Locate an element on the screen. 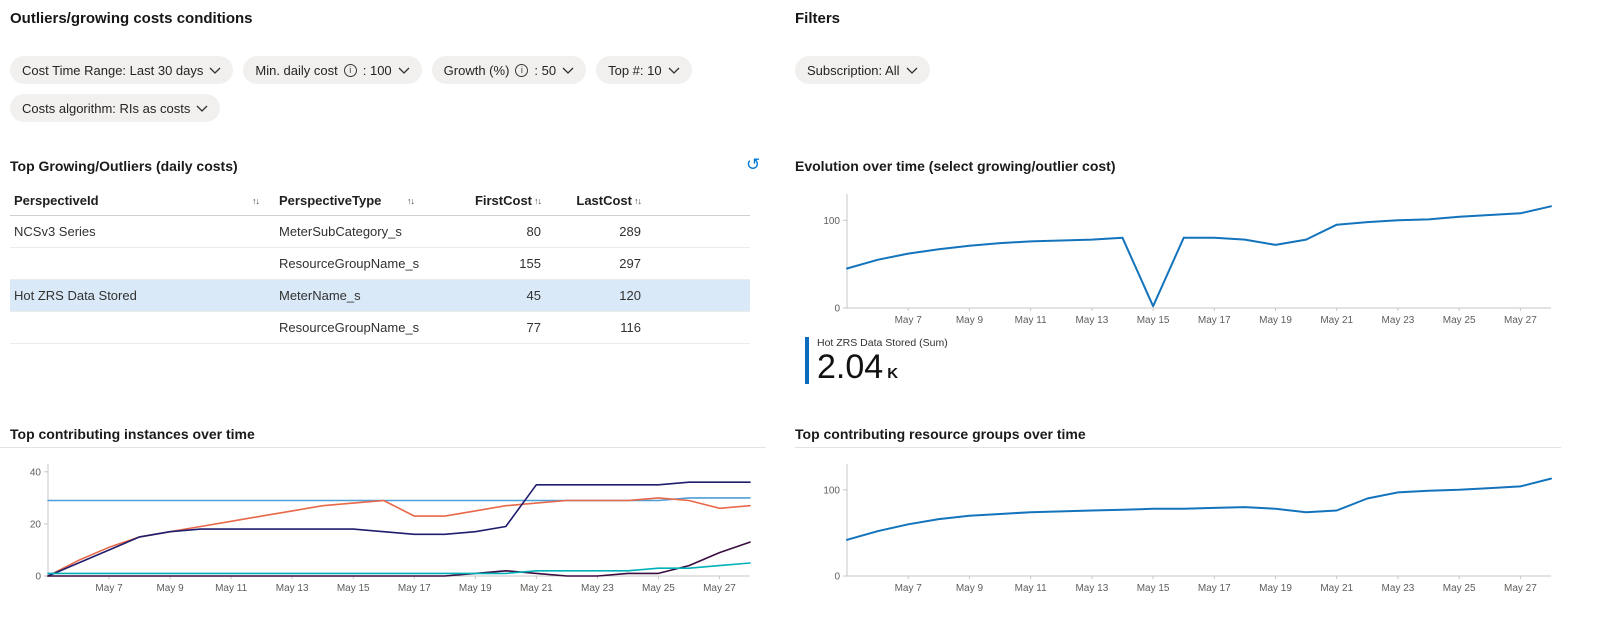  pill-min-daily-cost: Min. daily cost i : 100 is located at coordinates (332, 70).